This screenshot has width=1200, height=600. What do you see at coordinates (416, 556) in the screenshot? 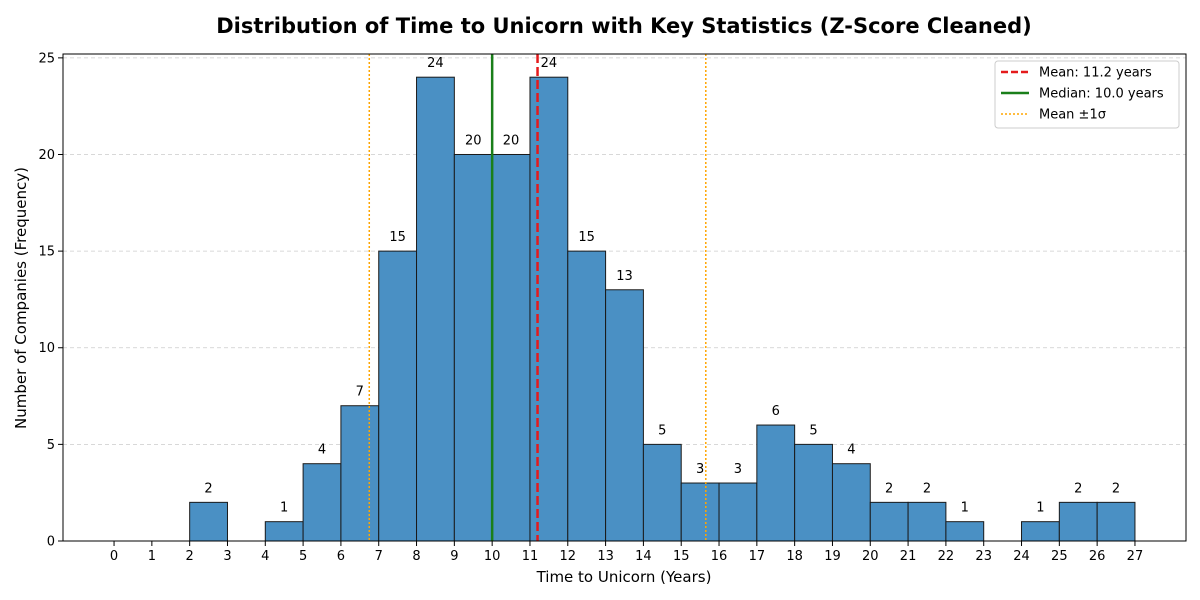
I see `x-tick-label: 8` at bounding box center [416, 556].